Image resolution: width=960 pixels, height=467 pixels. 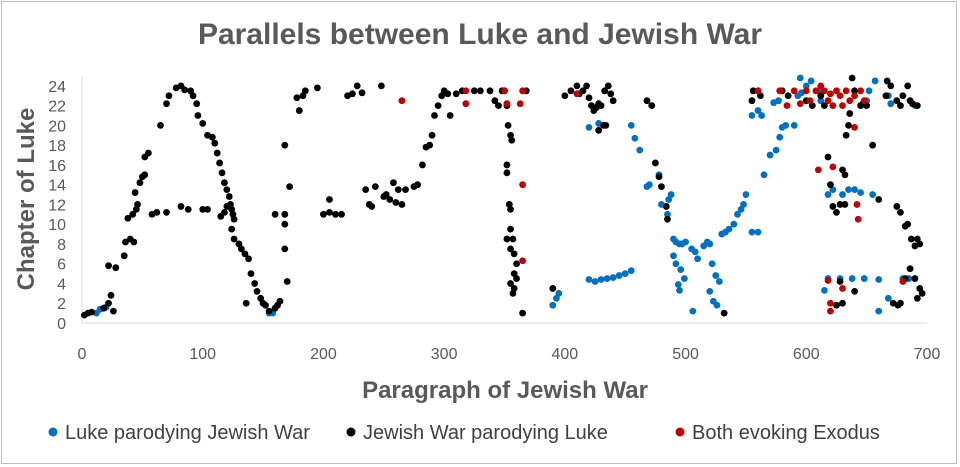 What do you see at coordinates (565, 354) in the screenshot?
I see `x-tick-label: 400` at bounding box center [565, 354].